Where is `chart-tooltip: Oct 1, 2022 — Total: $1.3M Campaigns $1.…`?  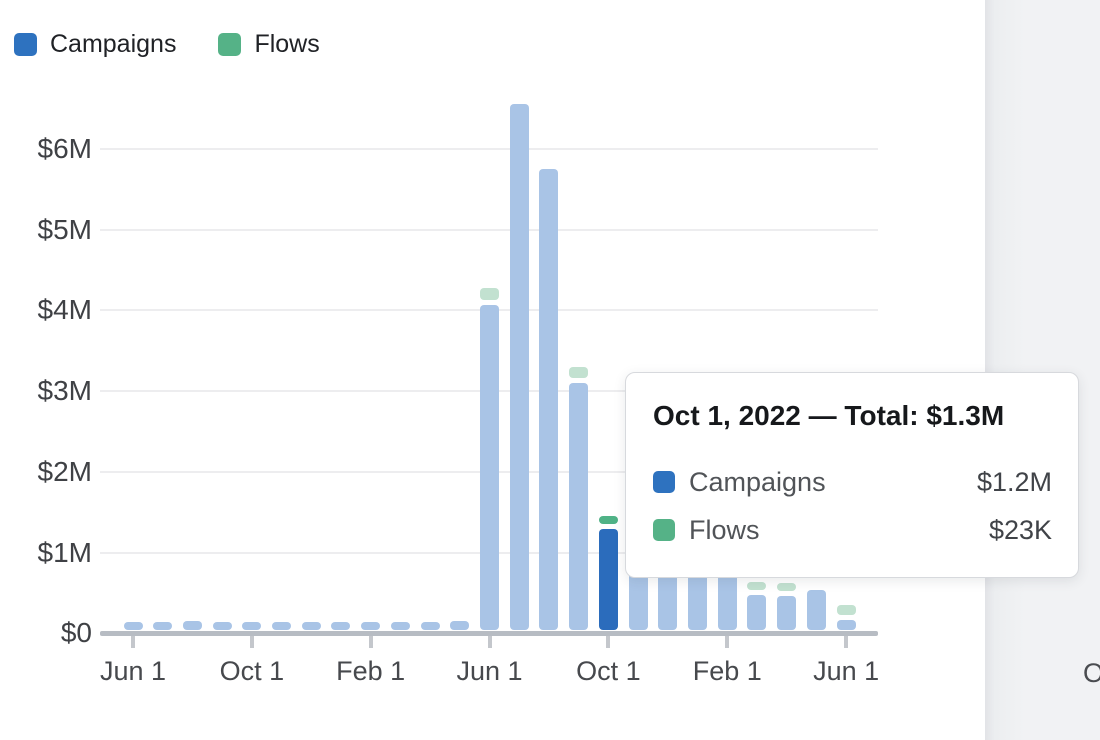
chart-tooltip: Oct 1, 2022 — Total: $1.3M Campaigns $1.… is located at coordinates (852, 475).